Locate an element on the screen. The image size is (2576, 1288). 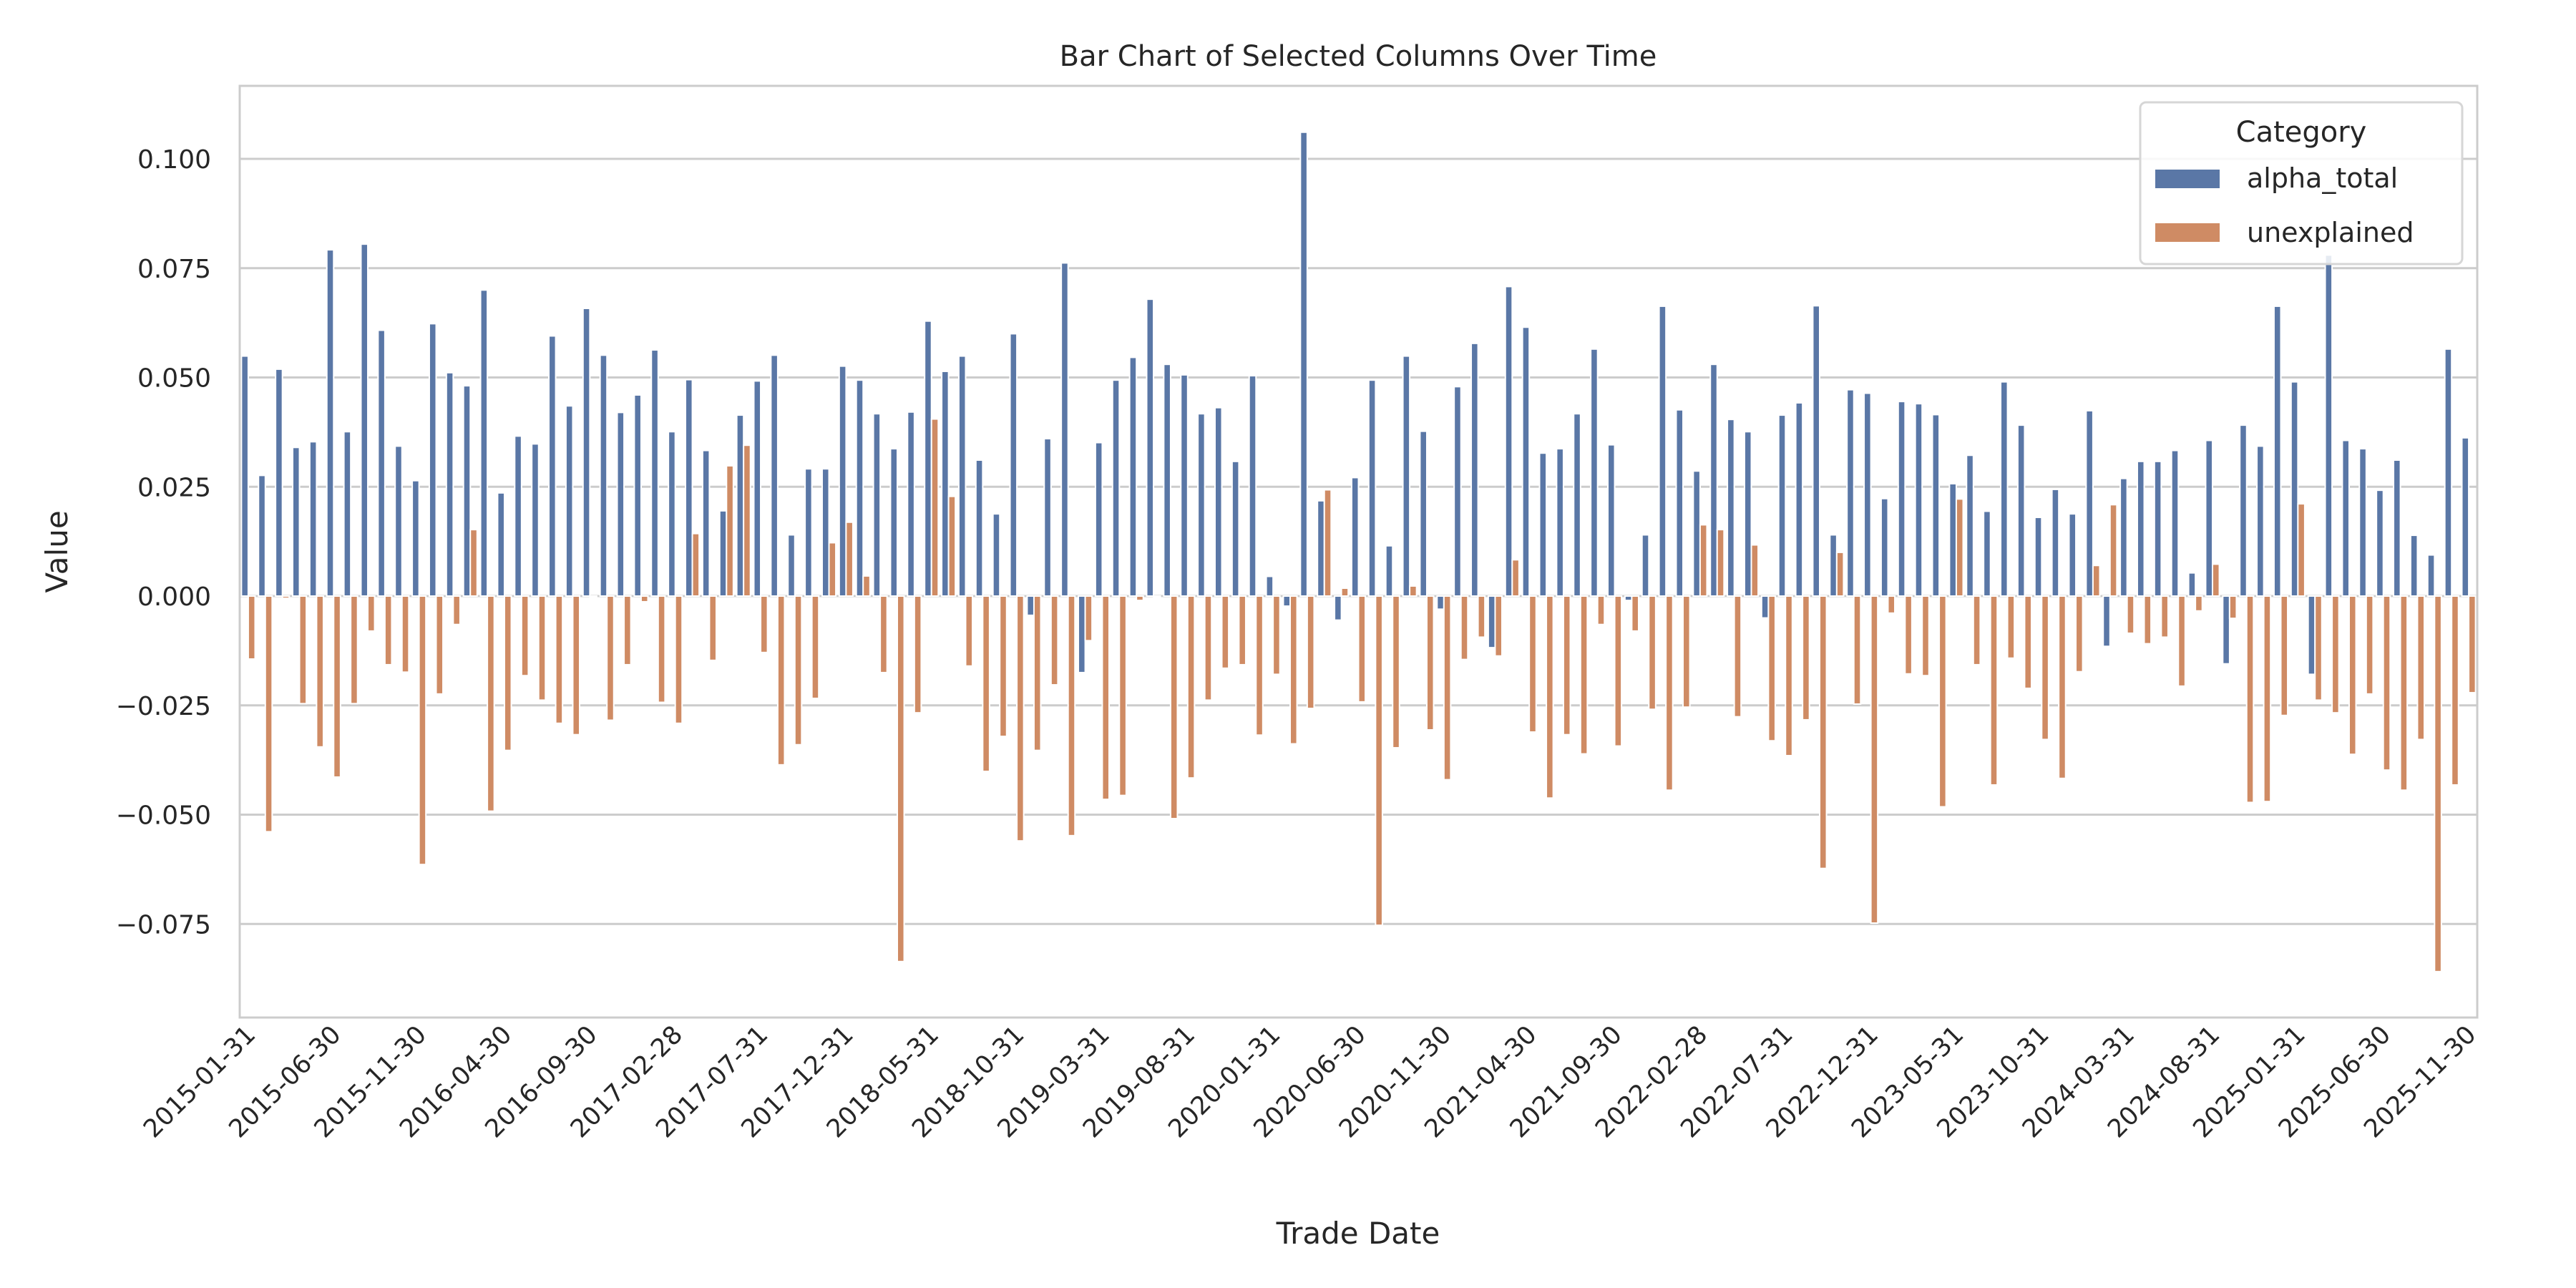
y-tick-label: −0.025 is located at coordinates (163, 706).